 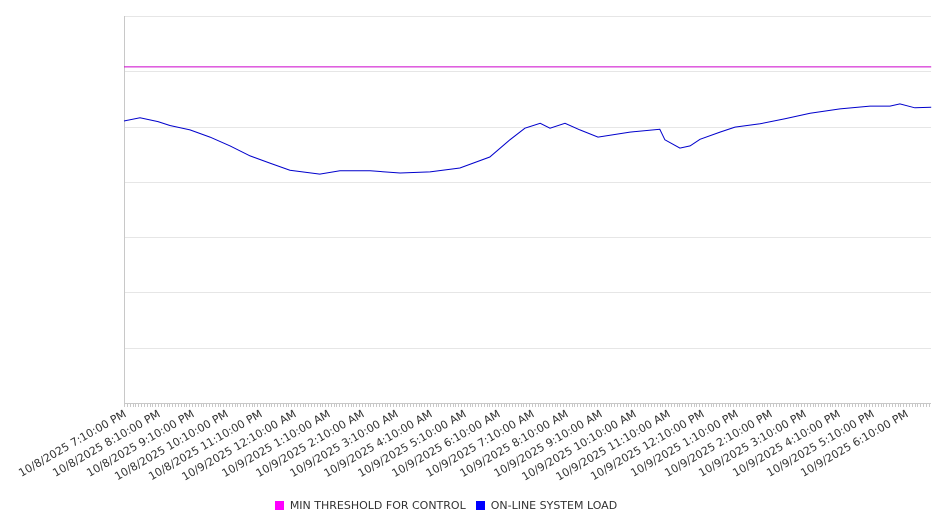 I want to click on legend-swatch-load, so click(x=480, y=505).